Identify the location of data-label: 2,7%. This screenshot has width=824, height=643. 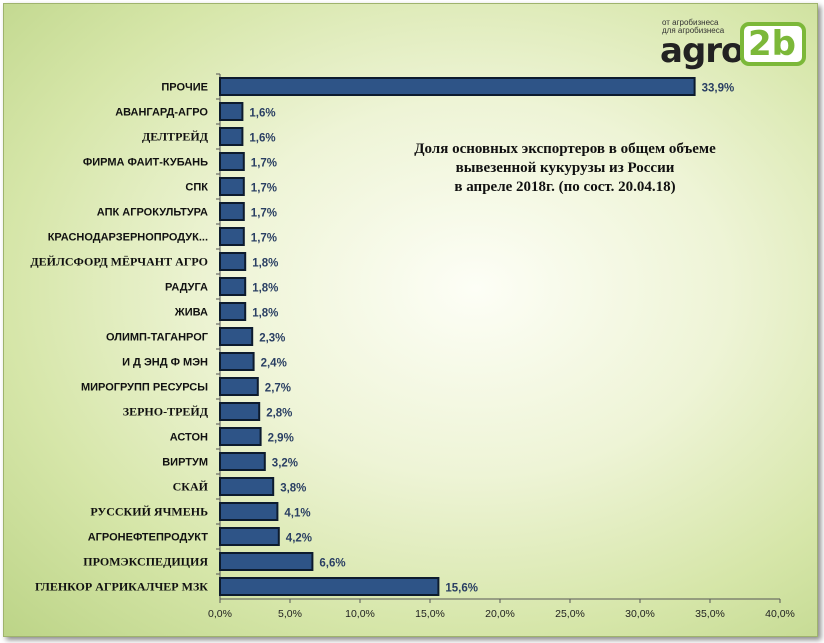
(278, 389).